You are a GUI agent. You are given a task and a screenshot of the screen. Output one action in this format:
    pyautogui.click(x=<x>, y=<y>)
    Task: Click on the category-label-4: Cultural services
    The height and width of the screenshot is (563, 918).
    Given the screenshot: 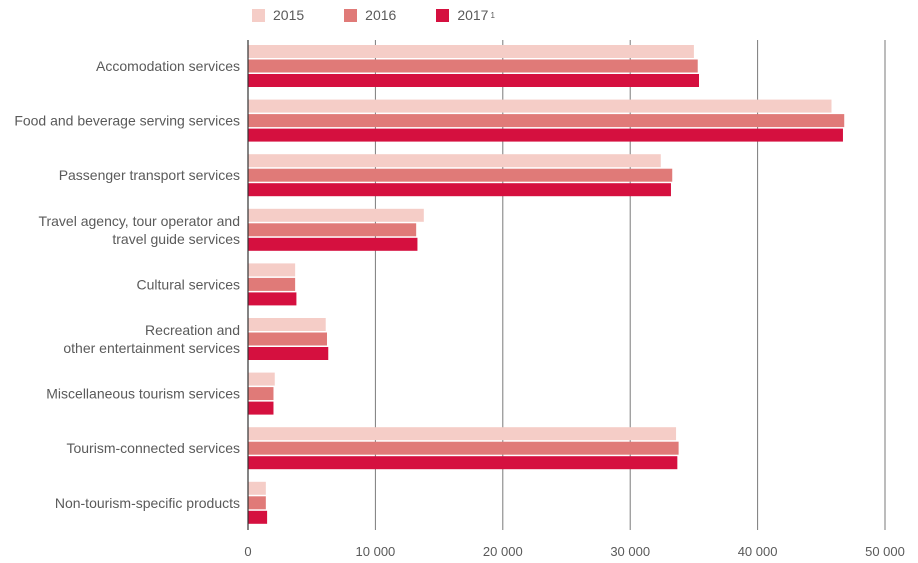 What is the action you would take?
    pyautogui.click(x=188, y=284)
    